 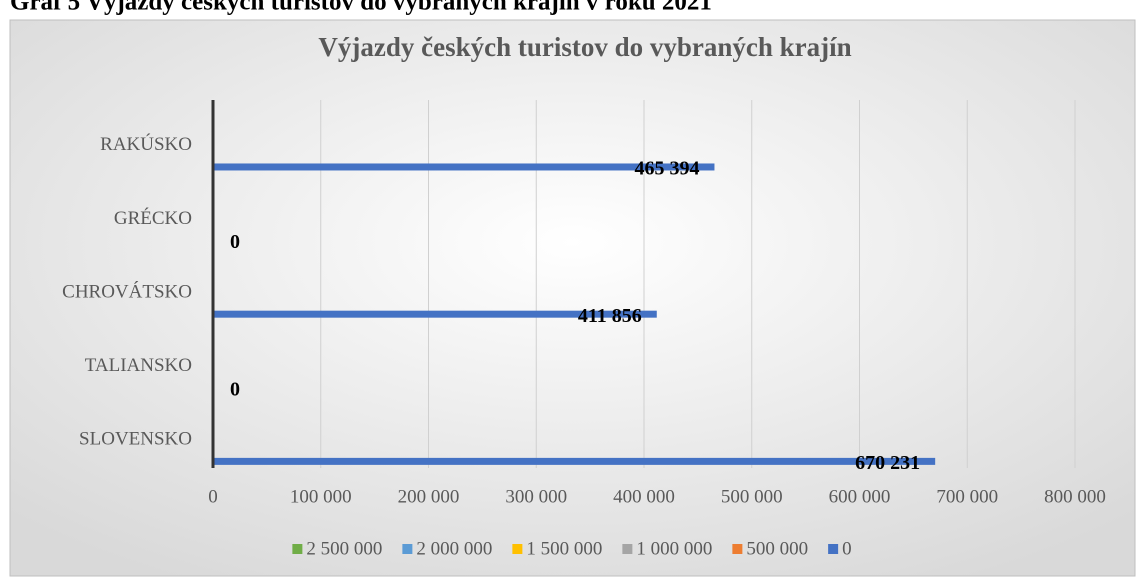 I want to click on legend-label: 1 000 000, so click(x=674, y=548).